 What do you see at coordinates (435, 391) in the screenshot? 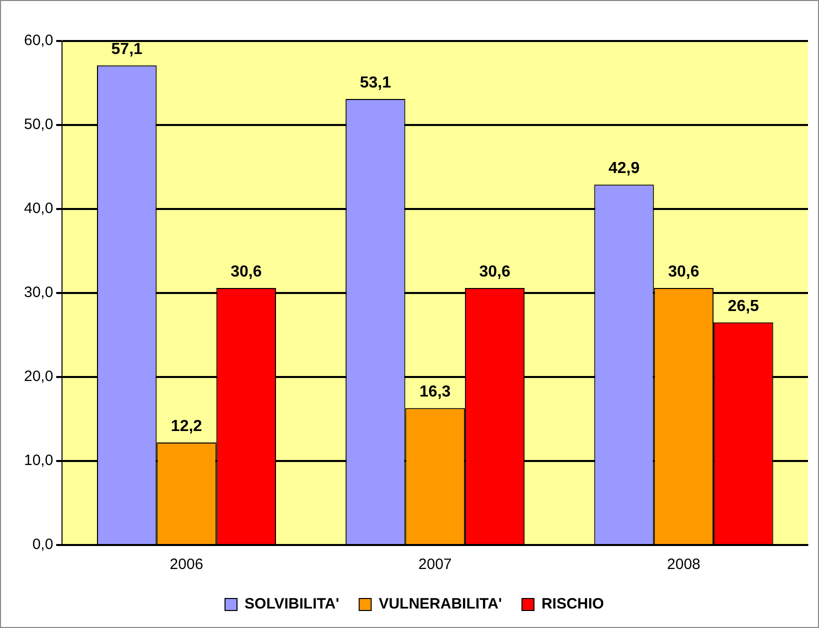
I see `data-label: 16,3` at bounding box center [435, 391].